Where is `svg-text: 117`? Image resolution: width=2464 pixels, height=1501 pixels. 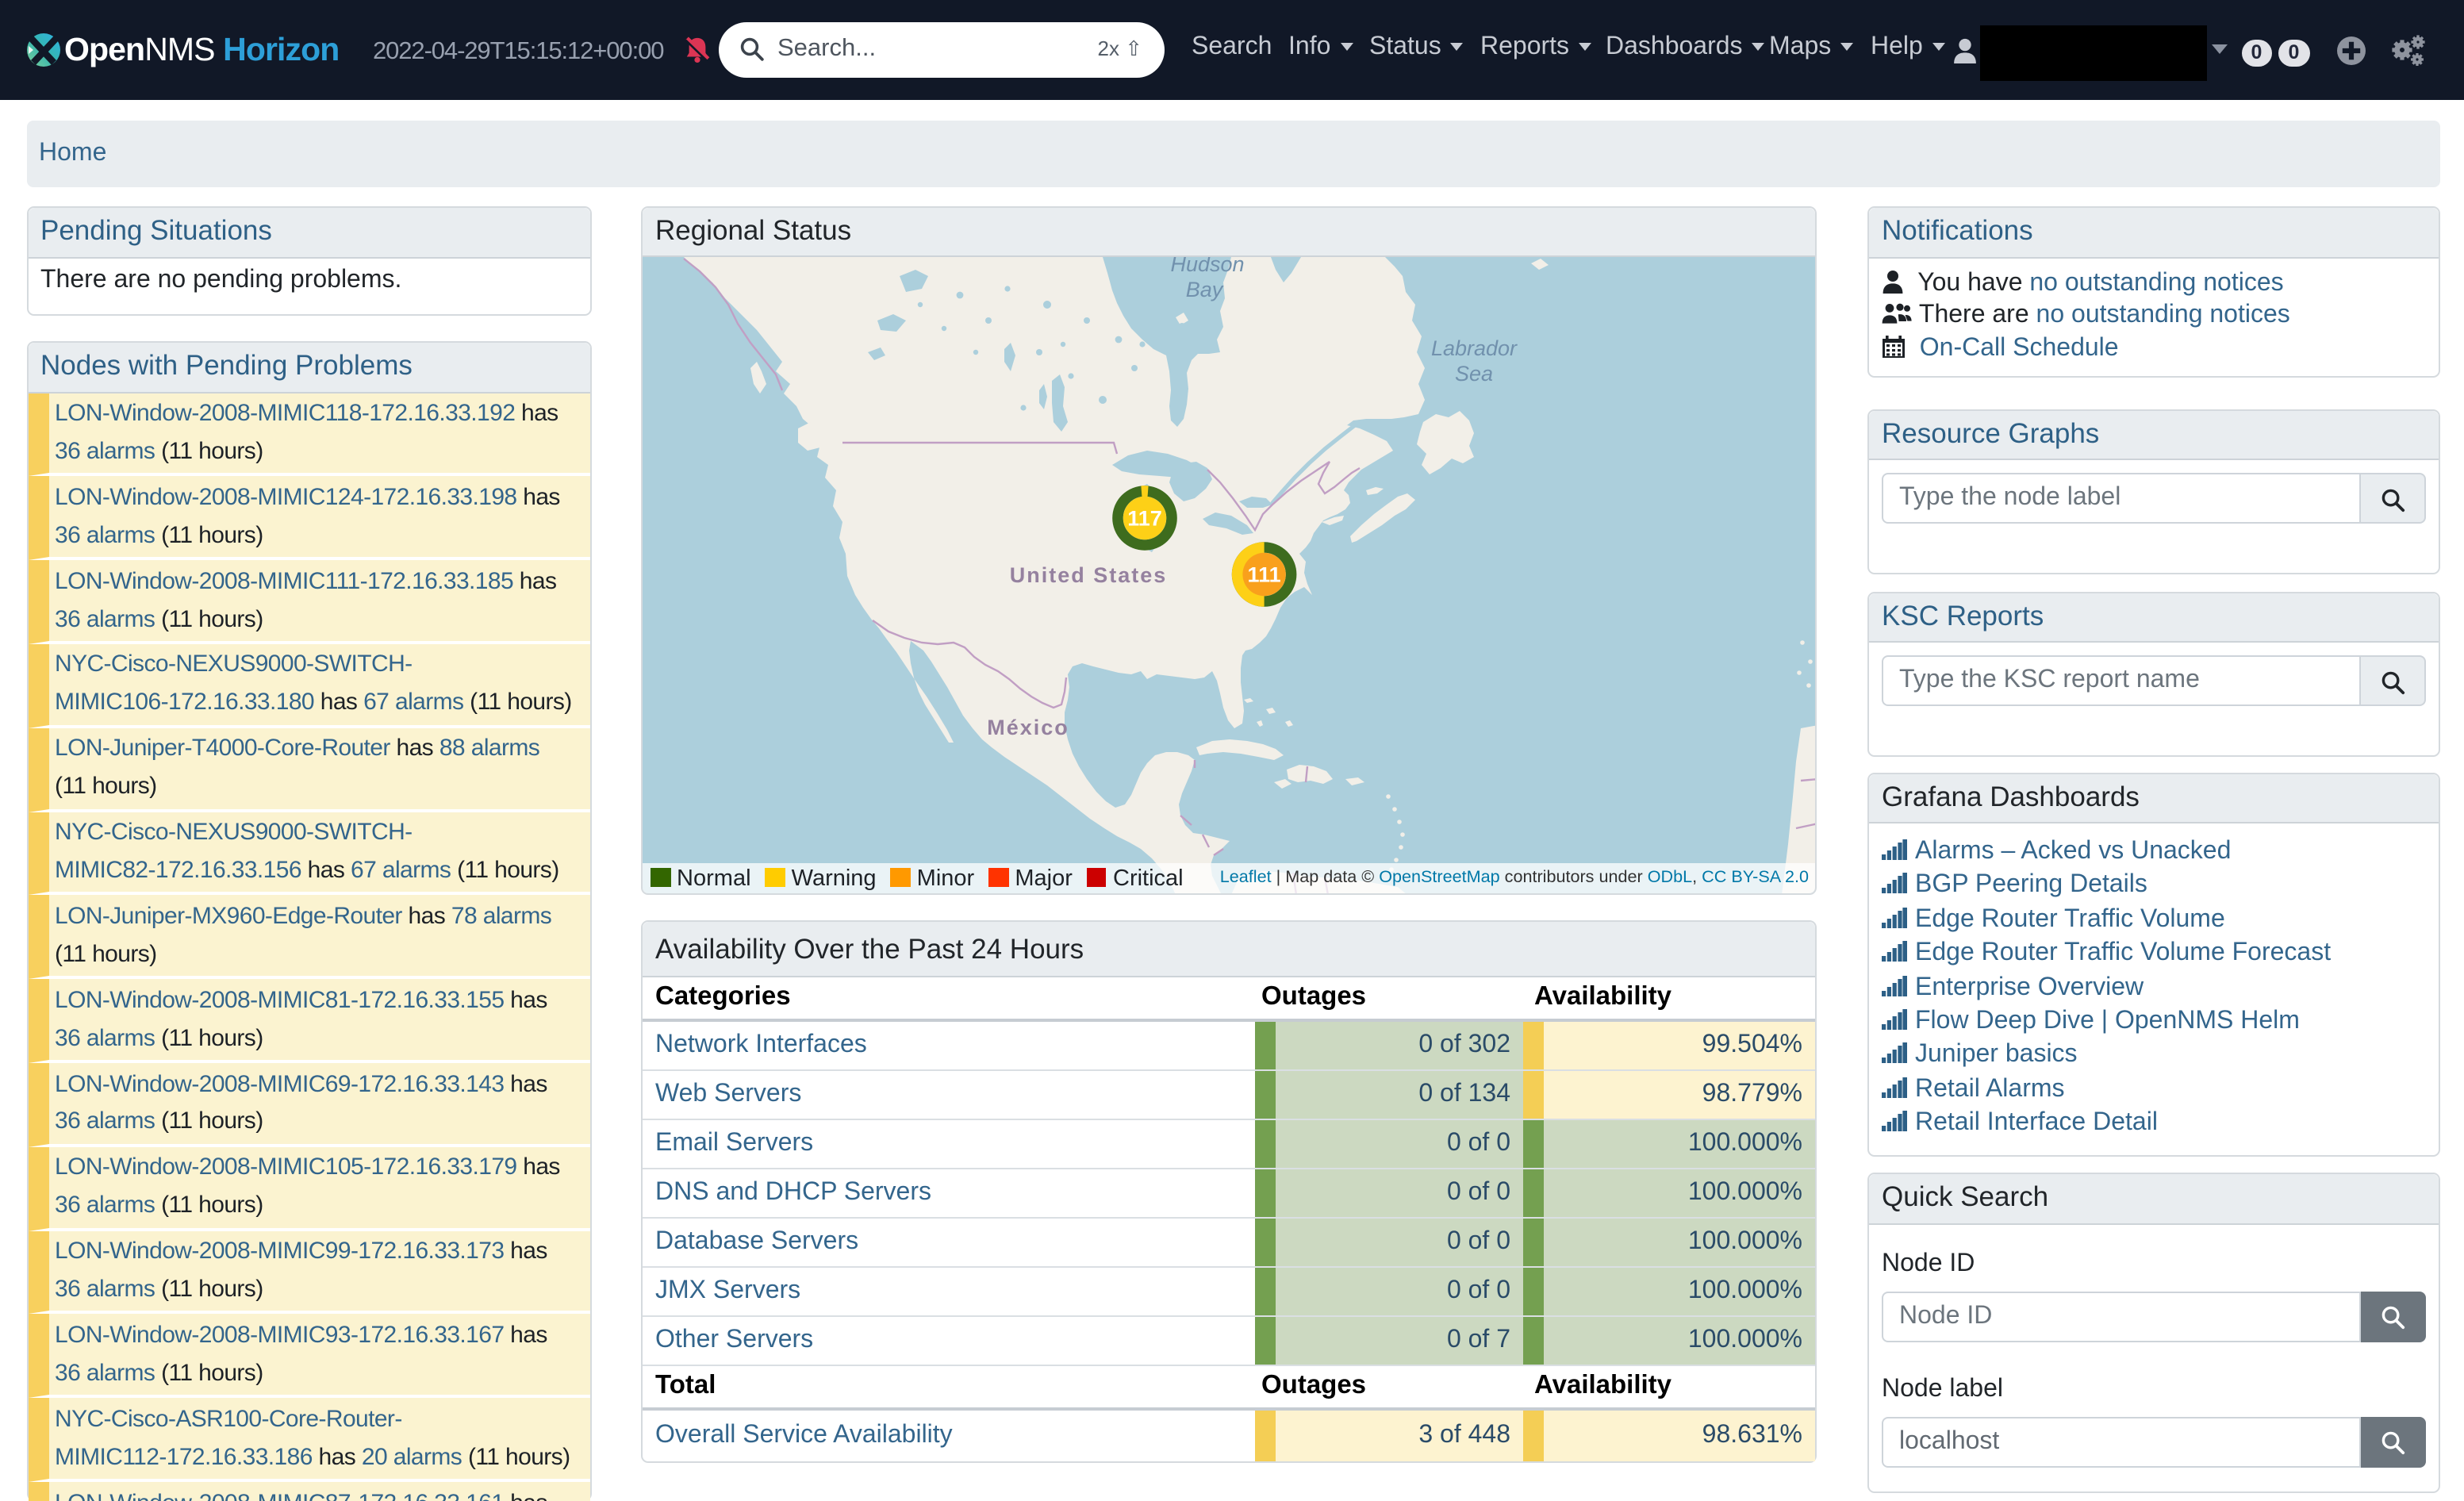
svg-text: 117 is located at coordinates (1144, 519).